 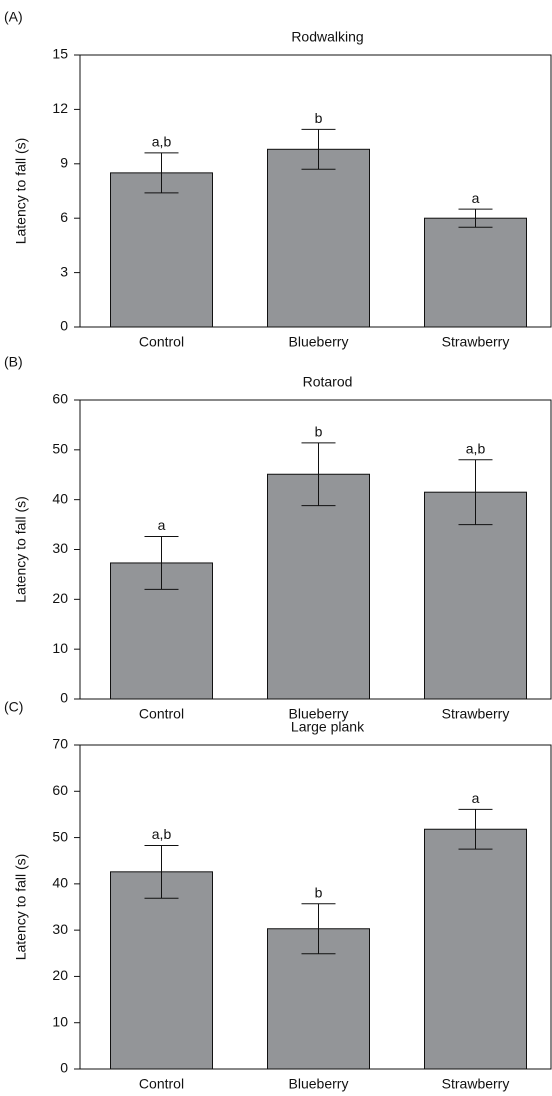 What do you see at coordinates (64, 163) in the screenshot?
I see `y-tick-label: 9` at bounding box center [64, 163].